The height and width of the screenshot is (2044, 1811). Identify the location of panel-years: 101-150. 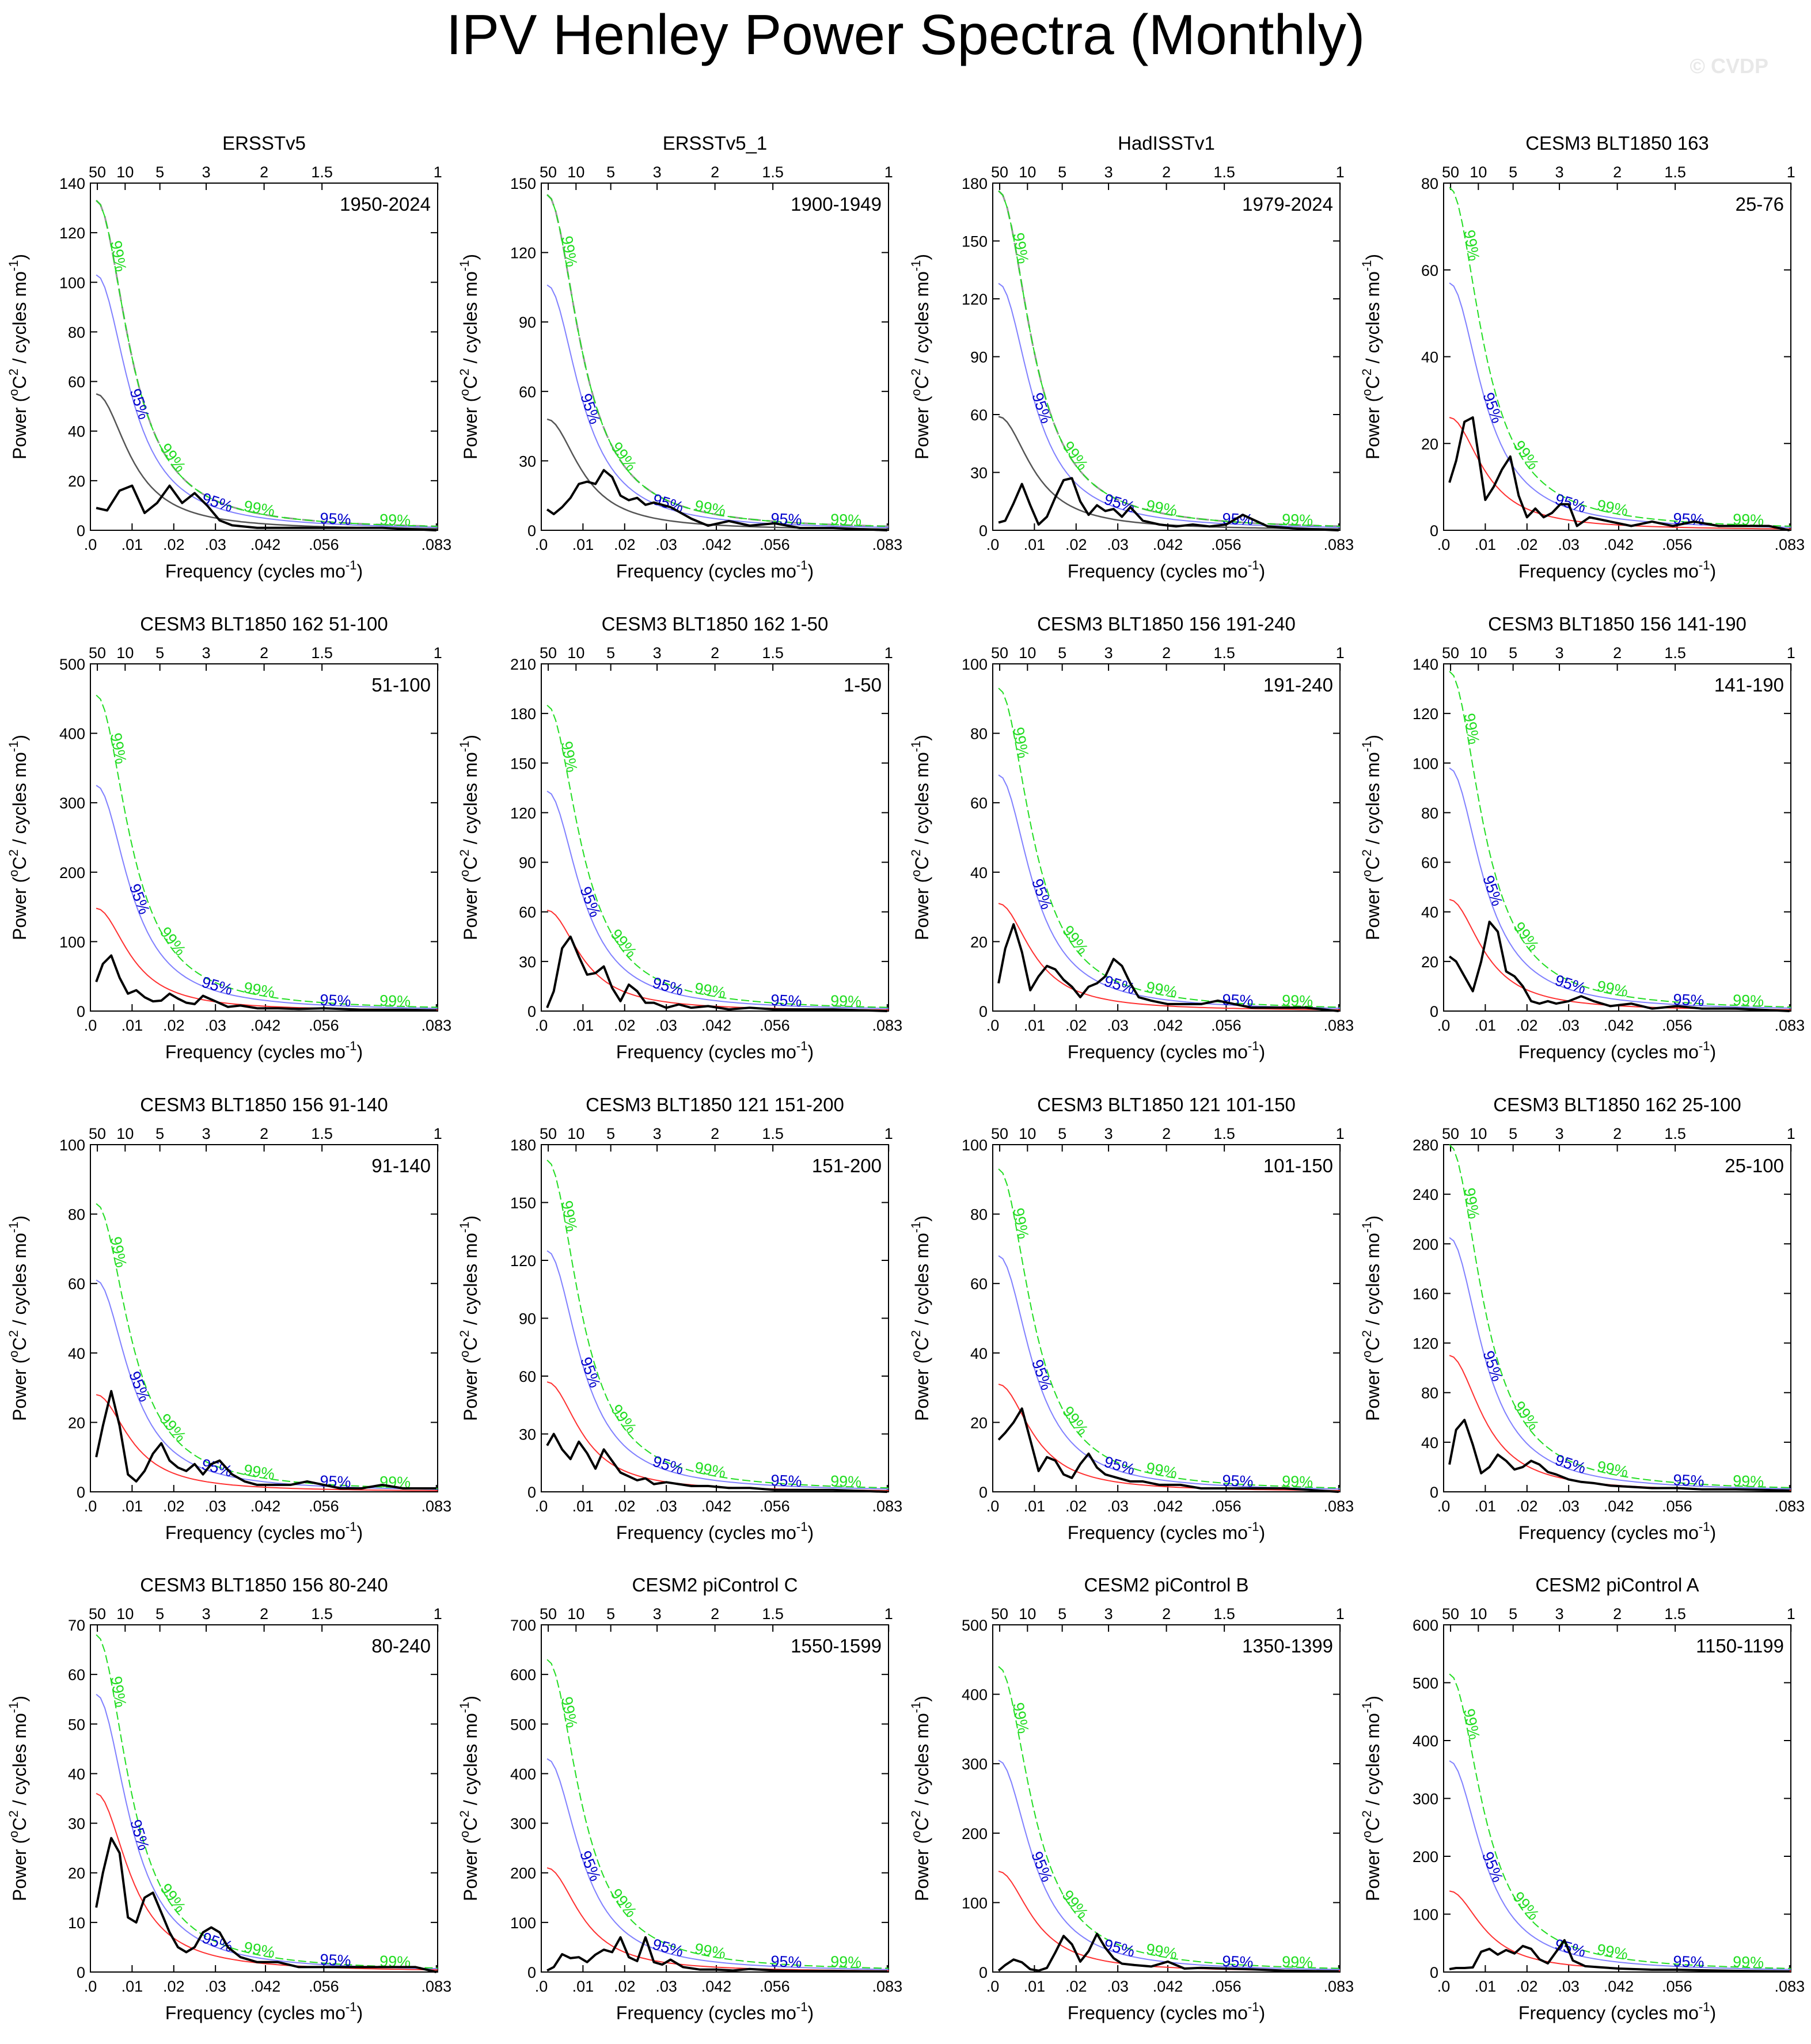
(1298, 1165).